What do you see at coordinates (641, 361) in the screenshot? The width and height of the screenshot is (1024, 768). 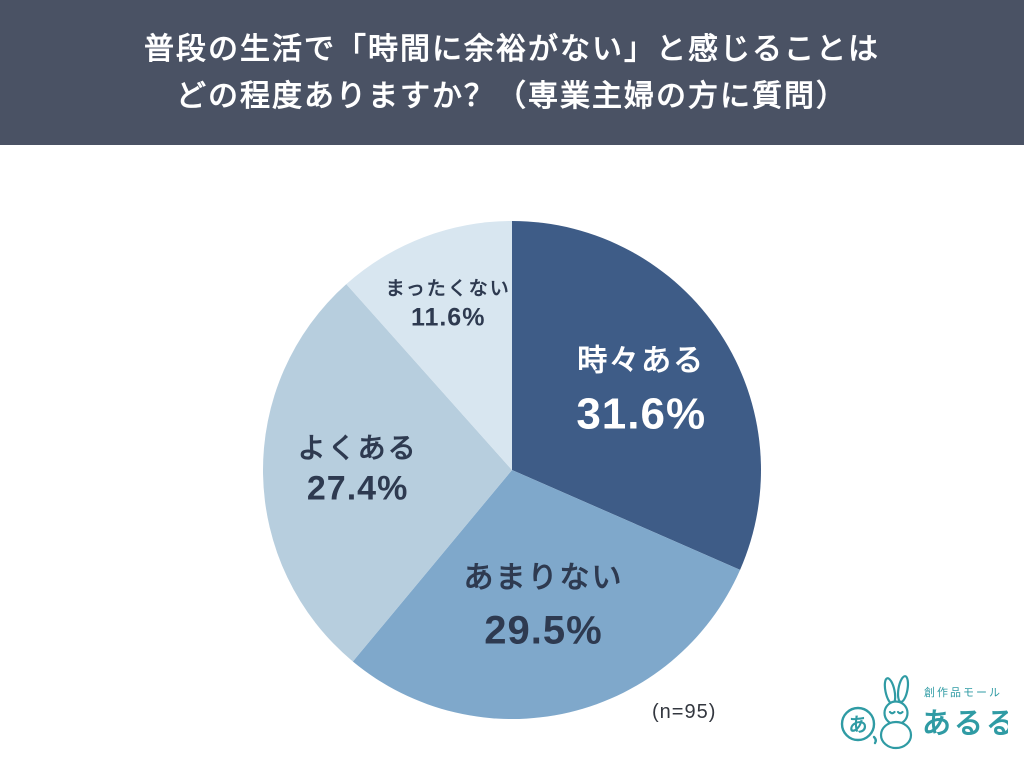 I see `slice-label-1: 時々ある` at bounding box center [641, 361].